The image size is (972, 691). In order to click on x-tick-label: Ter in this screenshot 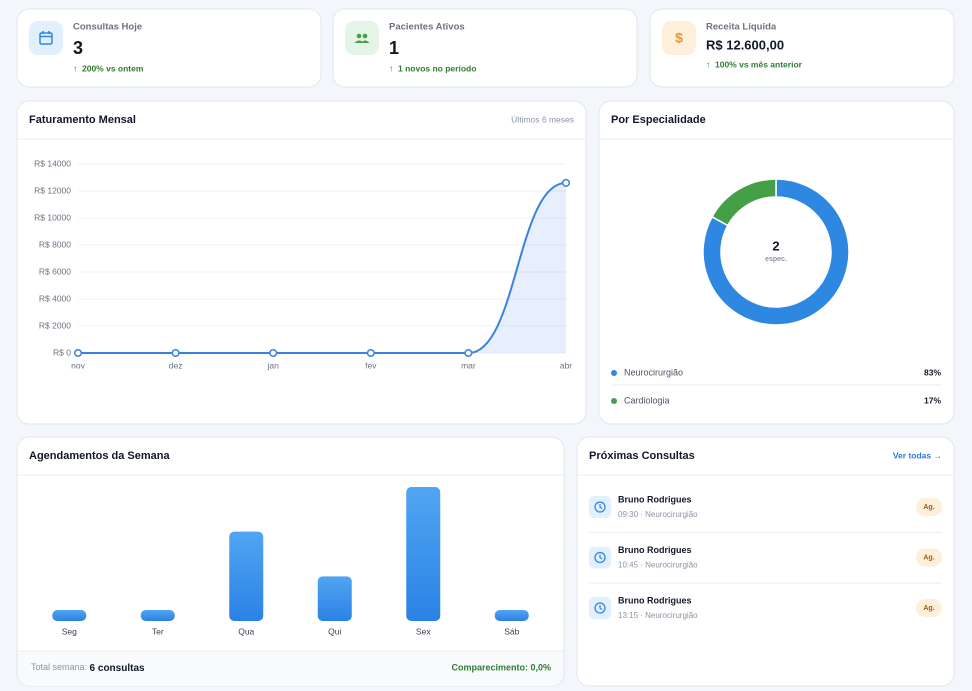, I will do `click(158, 631)`.